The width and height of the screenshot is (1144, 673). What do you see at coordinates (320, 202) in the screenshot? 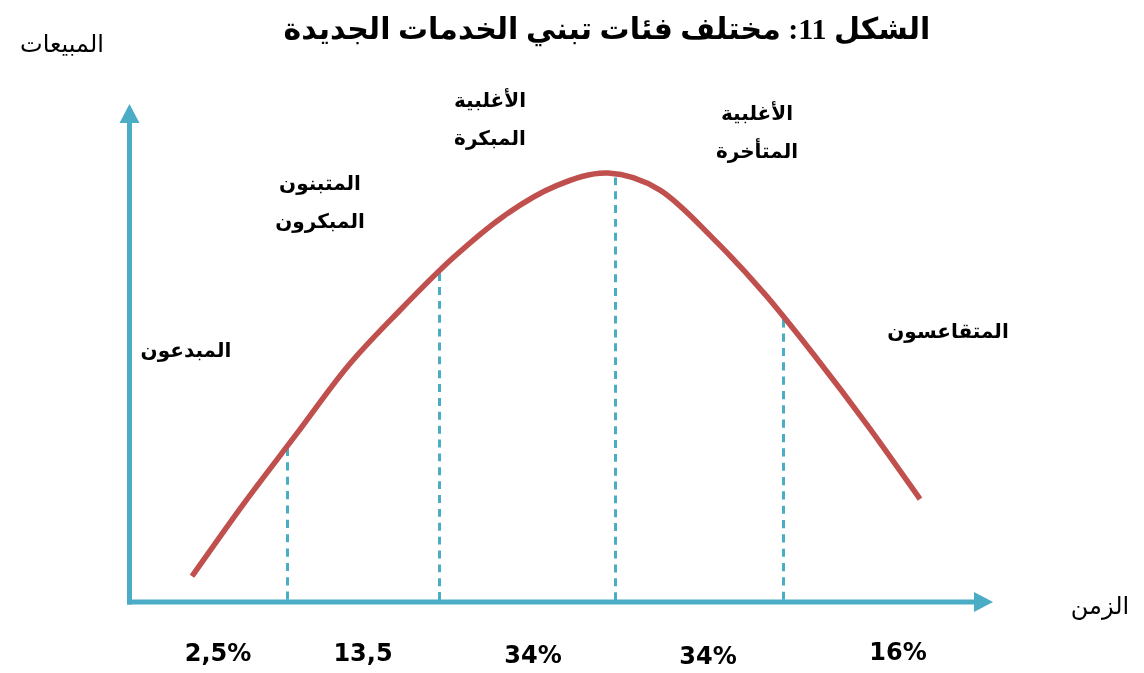
I see `annotation: المتبنون المبكرون` at bounding box center [320, 202].